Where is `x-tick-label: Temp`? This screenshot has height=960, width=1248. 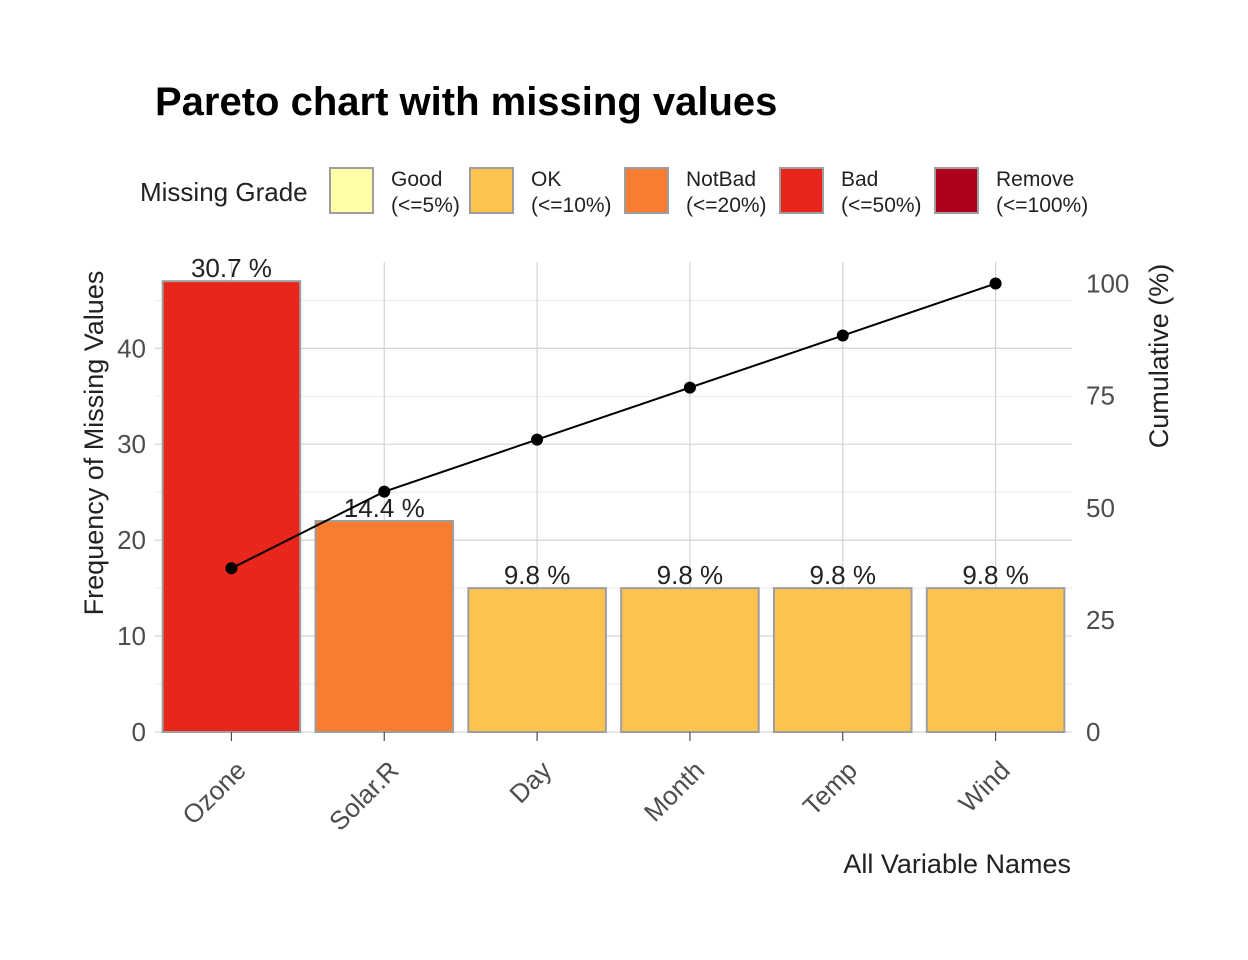
x-tick-label: Temp is located at coordinates (830, 788).